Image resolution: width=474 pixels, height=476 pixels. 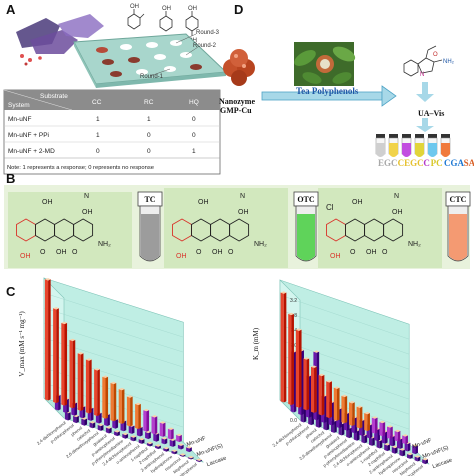 What do you see at coordinates (63, 226) in the screenshot?
I see `tetracycline-molecule: OH O OH O OH OH NH₂ N` at bounding box center [63, 226].